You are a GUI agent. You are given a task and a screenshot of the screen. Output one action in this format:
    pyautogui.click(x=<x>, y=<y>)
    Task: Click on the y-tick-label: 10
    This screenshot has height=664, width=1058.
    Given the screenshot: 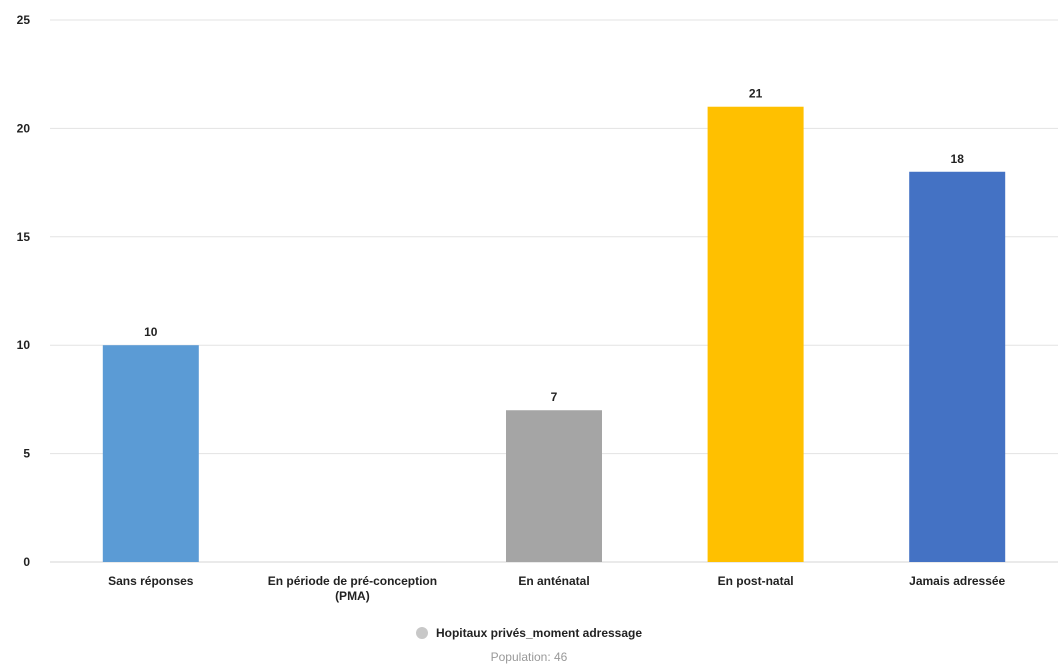 What is the action you would take?
    pyautogui.click(x=24, y=345)
    